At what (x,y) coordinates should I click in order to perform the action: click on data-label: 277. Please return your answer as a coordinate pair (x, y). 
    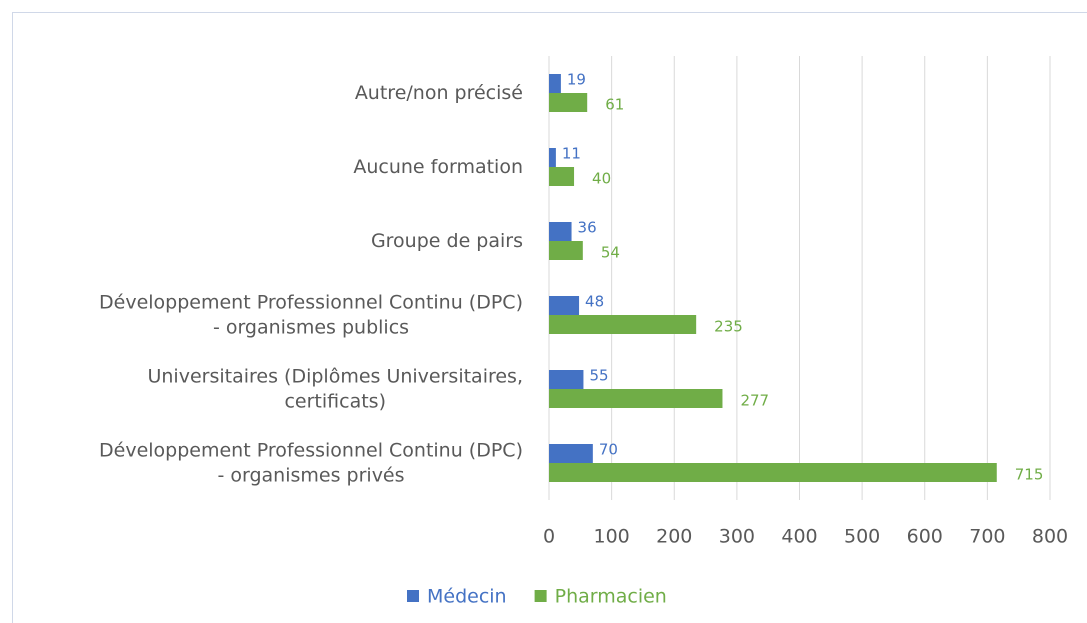
    Looking at the image, I should click on (754, 401).